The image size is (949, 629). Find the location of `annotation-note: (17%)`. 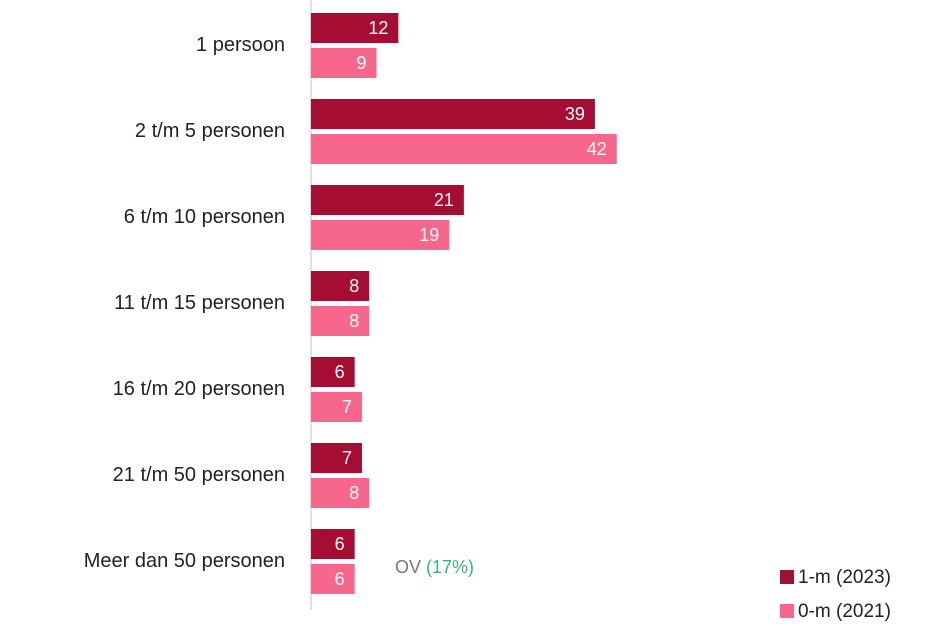

annotation-note: (17%) is located at coordinates (450, 567).